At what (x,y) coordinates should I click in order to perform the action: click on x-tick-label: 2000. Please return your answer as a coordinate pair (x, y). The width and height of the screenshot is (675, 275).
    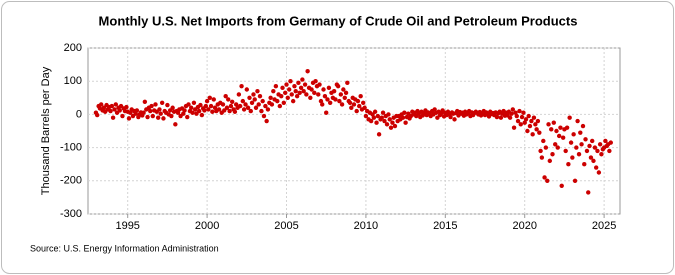
    Looking at the image, I should click on (207, 226).